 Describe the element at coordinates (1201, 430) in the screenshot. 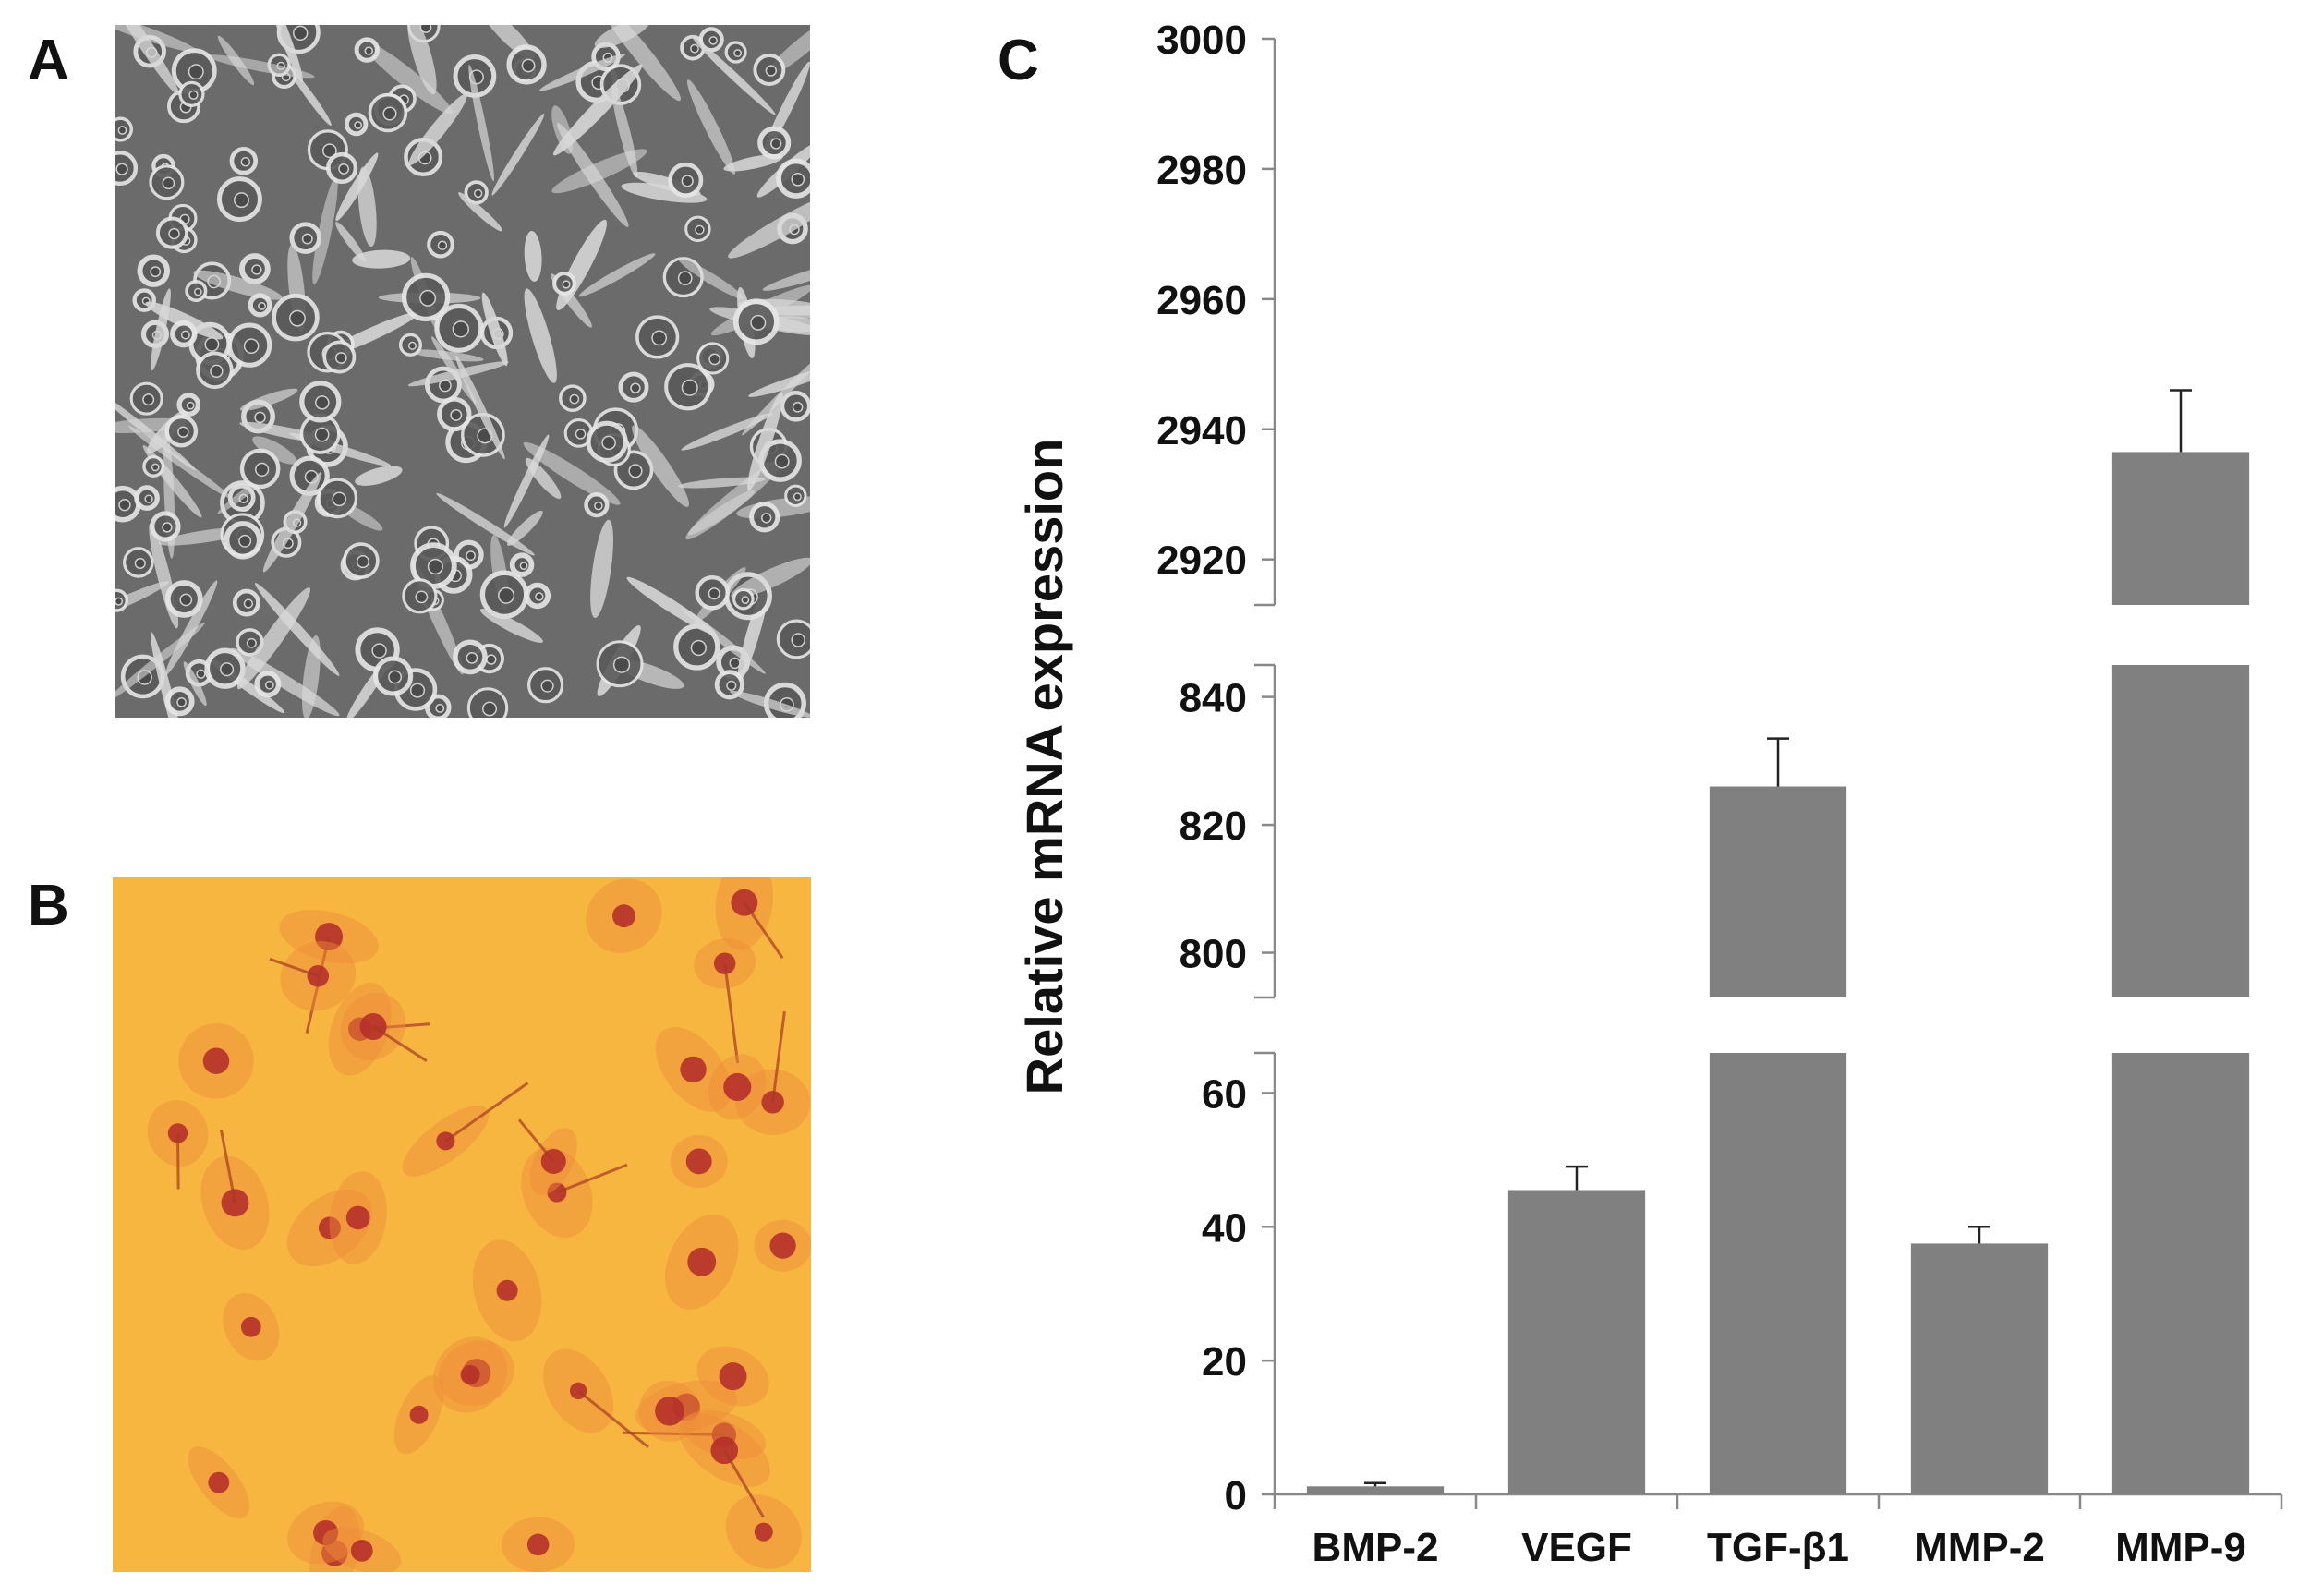

I see `y-tick-label: 2940` at that location.